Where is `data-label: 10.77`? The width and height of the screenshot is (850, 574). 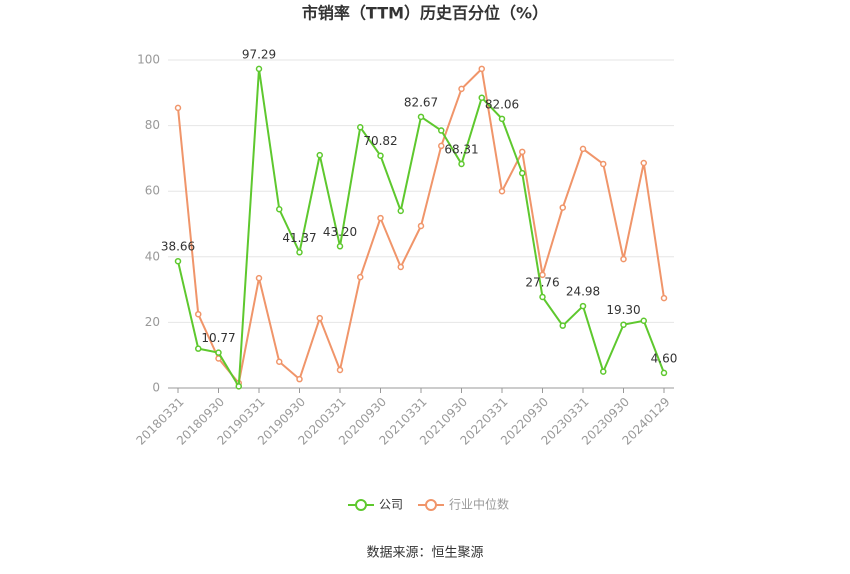 data-label: 10.77 is located at coordinates (218, 338).